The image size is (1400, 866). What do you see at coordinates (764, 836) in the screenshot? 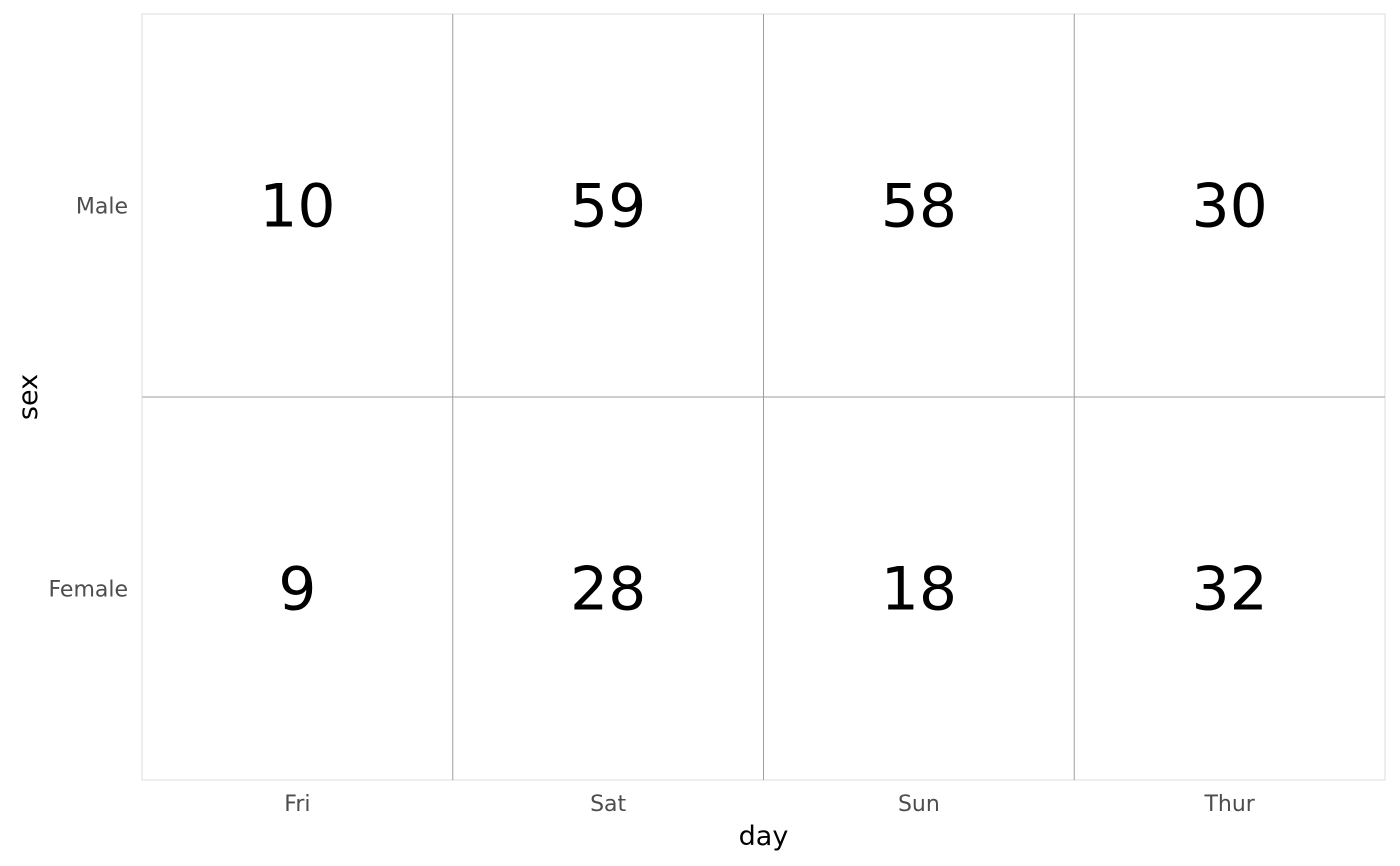
I see `x-axis-title: day` at bounding box center [764, 836].